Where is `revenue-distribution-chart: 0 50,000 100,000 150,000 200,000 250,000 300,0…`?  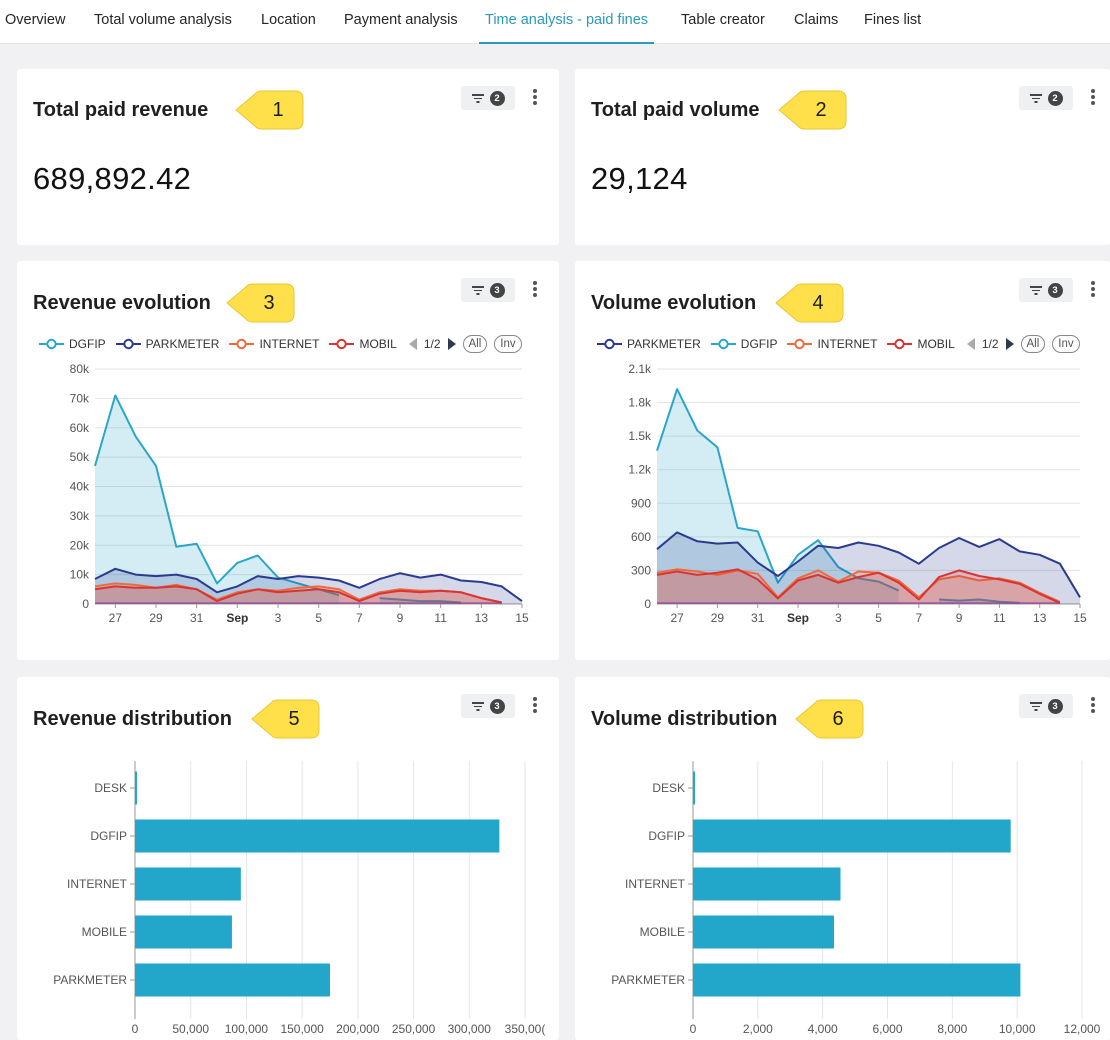 revenue-distribution-chart: 0 50,000 100,000 150,000 200,000 250,000 300,0… is located at coordinates (288, 898).